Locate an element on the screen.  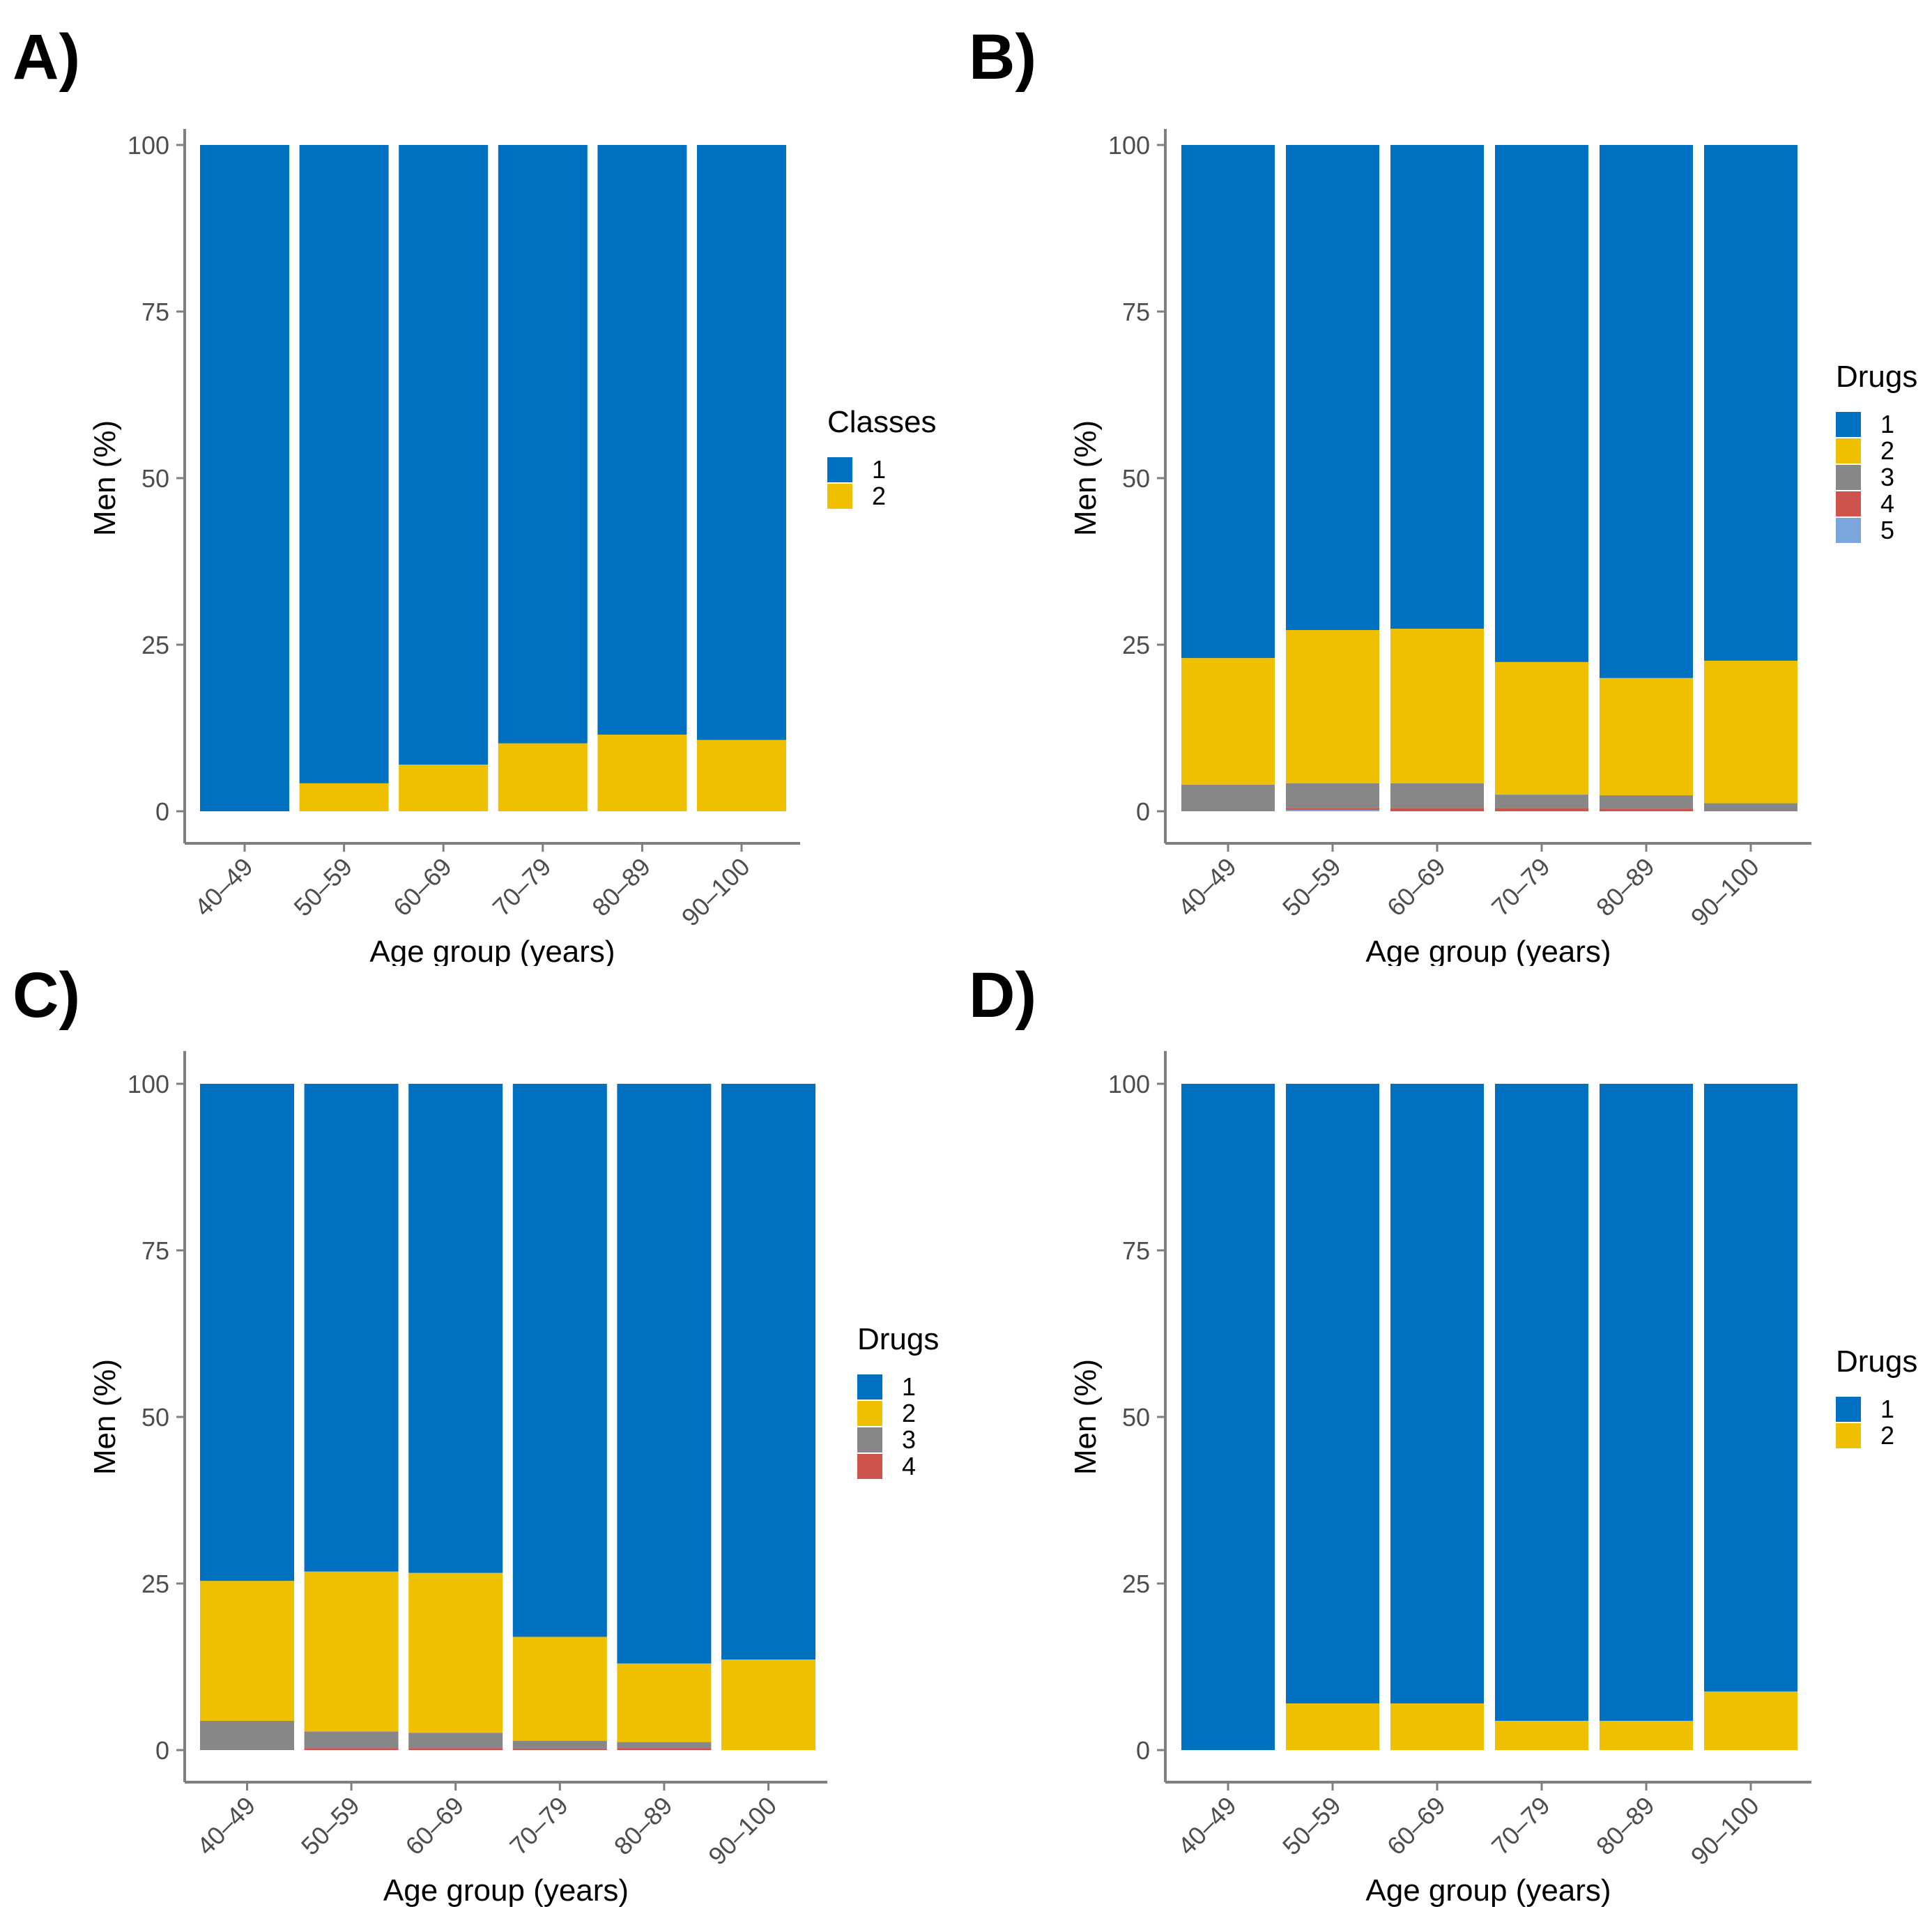
x-tick-label: 40–49 is located at coordinates (1207, 1826).